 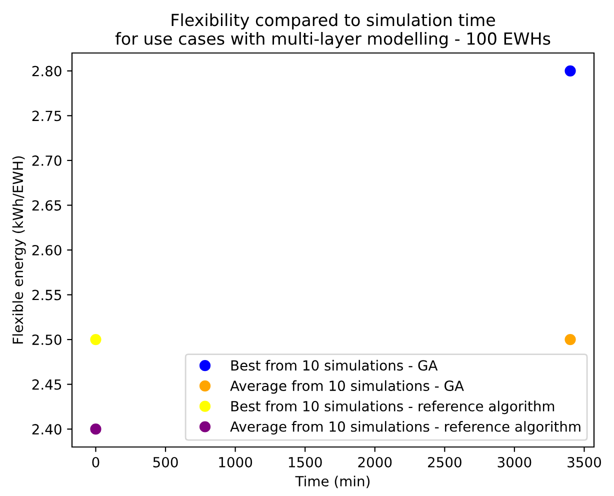 I want to click on y-tick-label: 2.40, so click(x=47, y=429).